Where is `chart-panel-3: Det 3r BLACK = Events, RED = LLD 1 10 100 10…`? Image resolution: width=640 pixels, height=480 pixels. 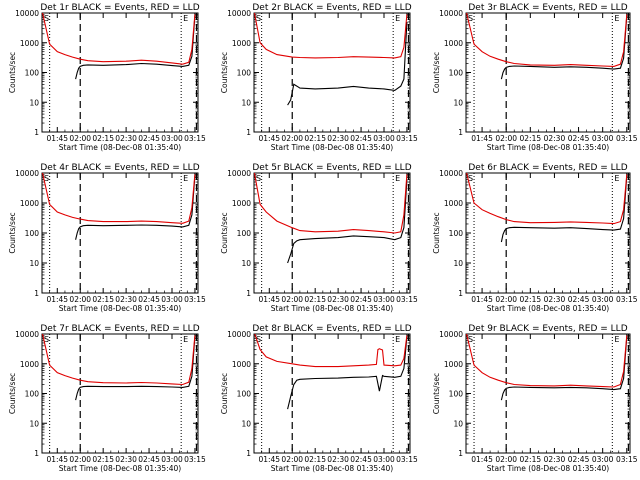
chart-panel-3: Det 3r BLACK = Events, RED = LLD 1 10 100 10… is located at coordinates (535, 77).